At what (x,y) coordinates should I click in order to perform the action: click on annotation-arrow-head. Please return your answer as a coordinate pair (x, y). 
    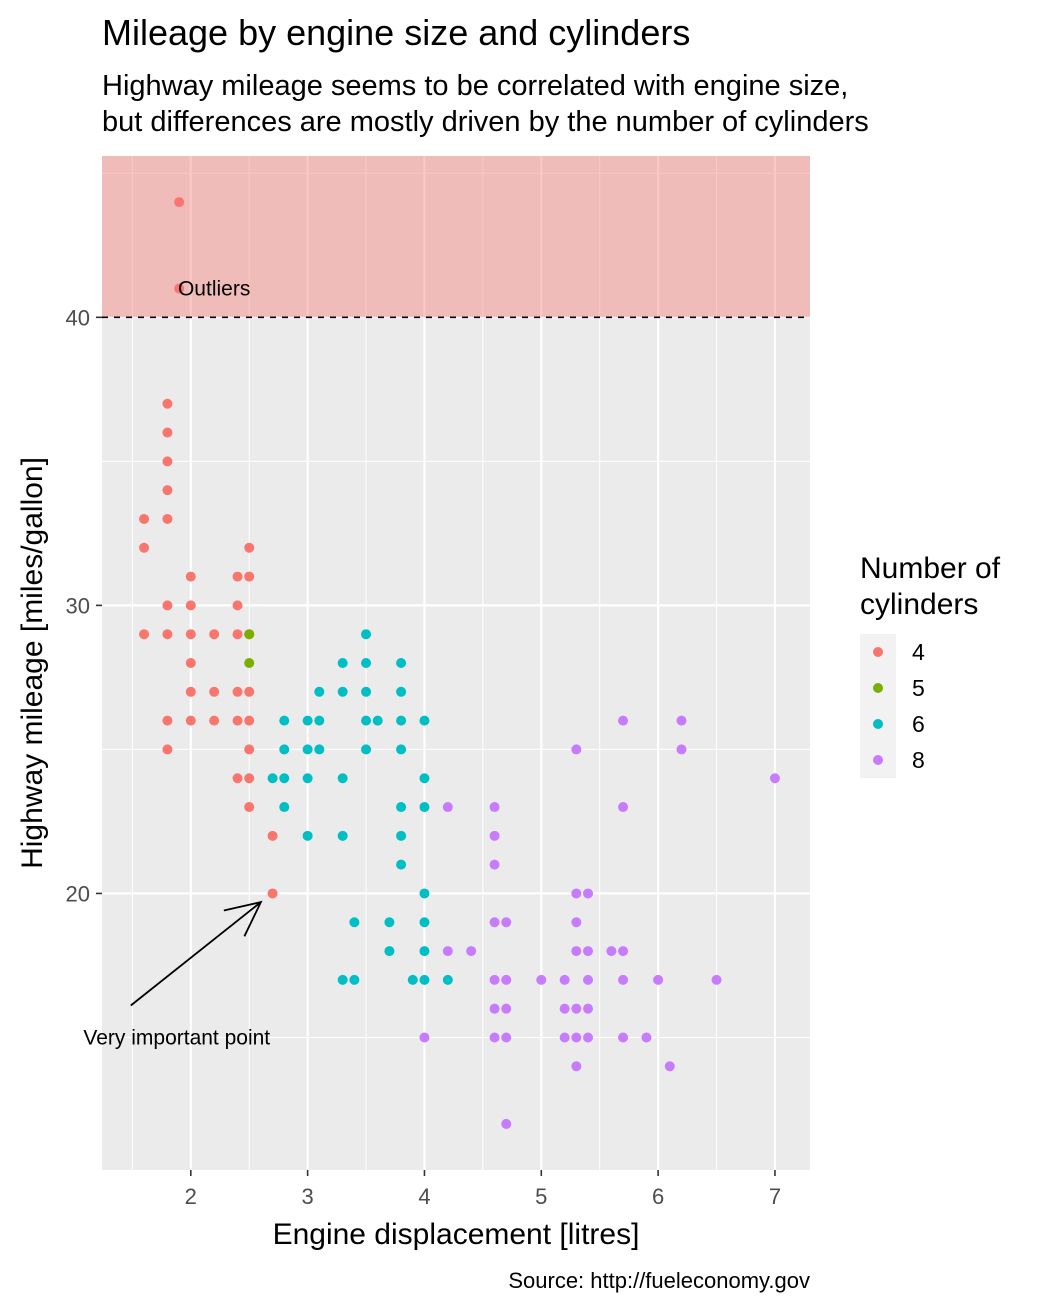
    Looking at the image, I should click on (243, 918).